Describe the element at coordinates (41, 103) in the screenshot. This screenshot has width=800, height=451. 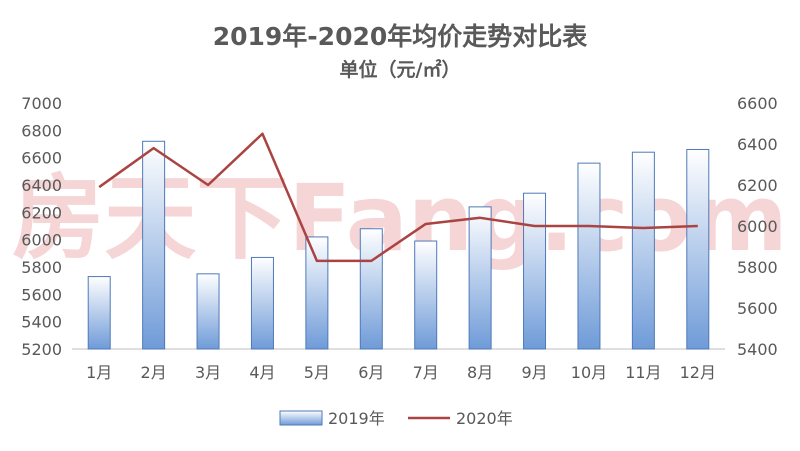
I see `y-left-tick-7000: 7000` at that location.